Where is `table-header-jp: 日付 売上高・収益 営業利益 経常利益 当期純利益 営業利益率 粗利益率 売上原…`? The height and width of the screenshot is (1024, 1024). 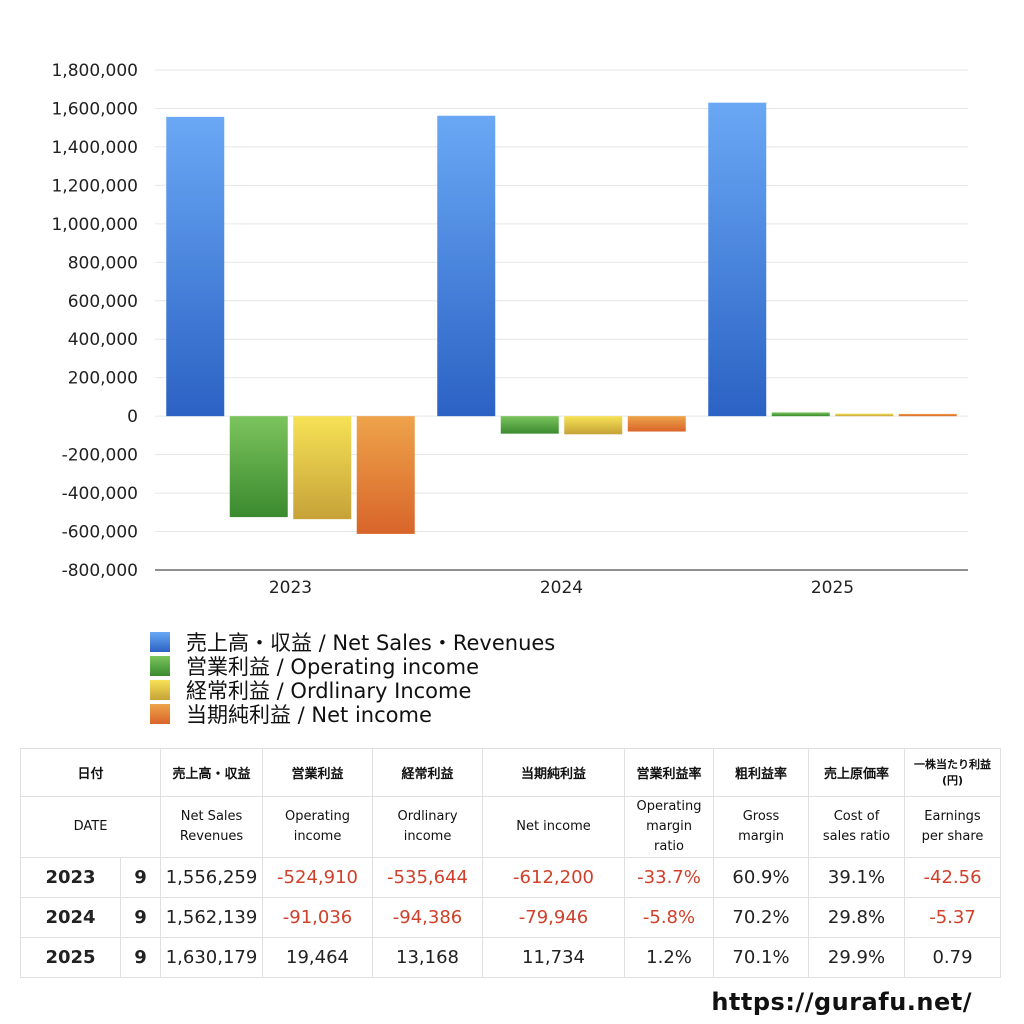 table-header-jp: 日付 売上高・収益 営業利益 経常利益 当期純利益 営業利益率 粗利益率 売上原… is located at coordinates (510, 772).